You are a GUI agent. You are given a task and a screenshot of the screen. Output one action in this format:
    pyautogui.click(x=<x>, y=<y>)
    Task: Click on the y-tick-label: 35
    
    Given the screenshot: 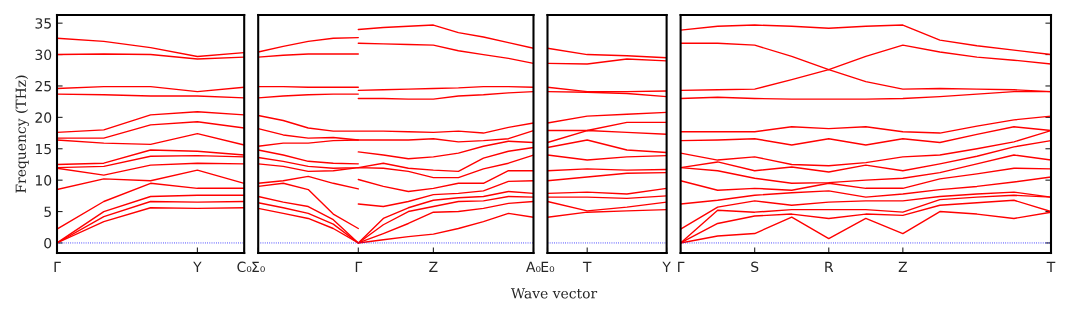 What is the action you would take?
    pyautogui.click(x=43, y=23)
    